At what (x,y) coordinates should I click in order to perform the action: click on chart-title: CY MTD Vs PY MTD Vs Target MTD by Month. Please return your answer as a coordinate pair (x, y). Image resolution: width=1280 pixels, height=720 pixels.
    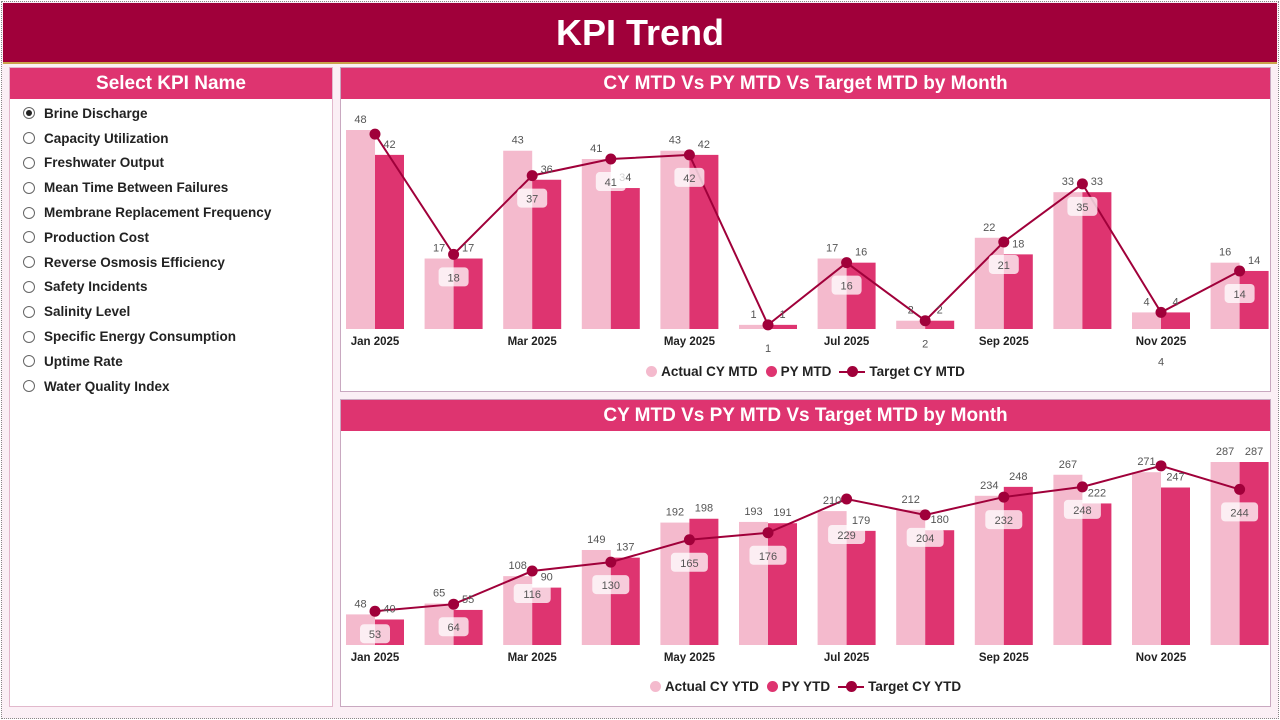
    Looking at the image, I should click on (805, 415).